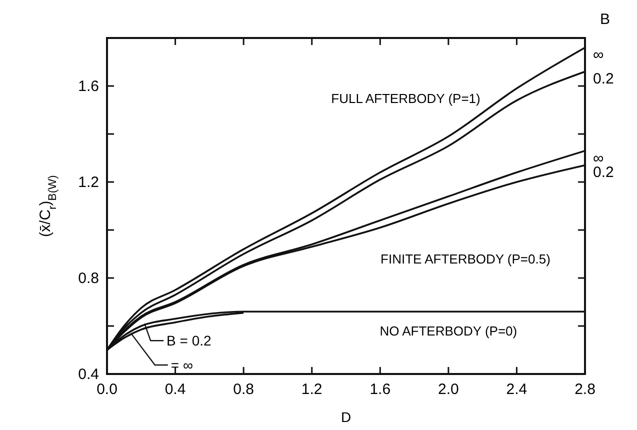 This screenshot has width=637, height=430. I want to click on annotation: NO AFTERBODY (P=0), so click(449, 331).